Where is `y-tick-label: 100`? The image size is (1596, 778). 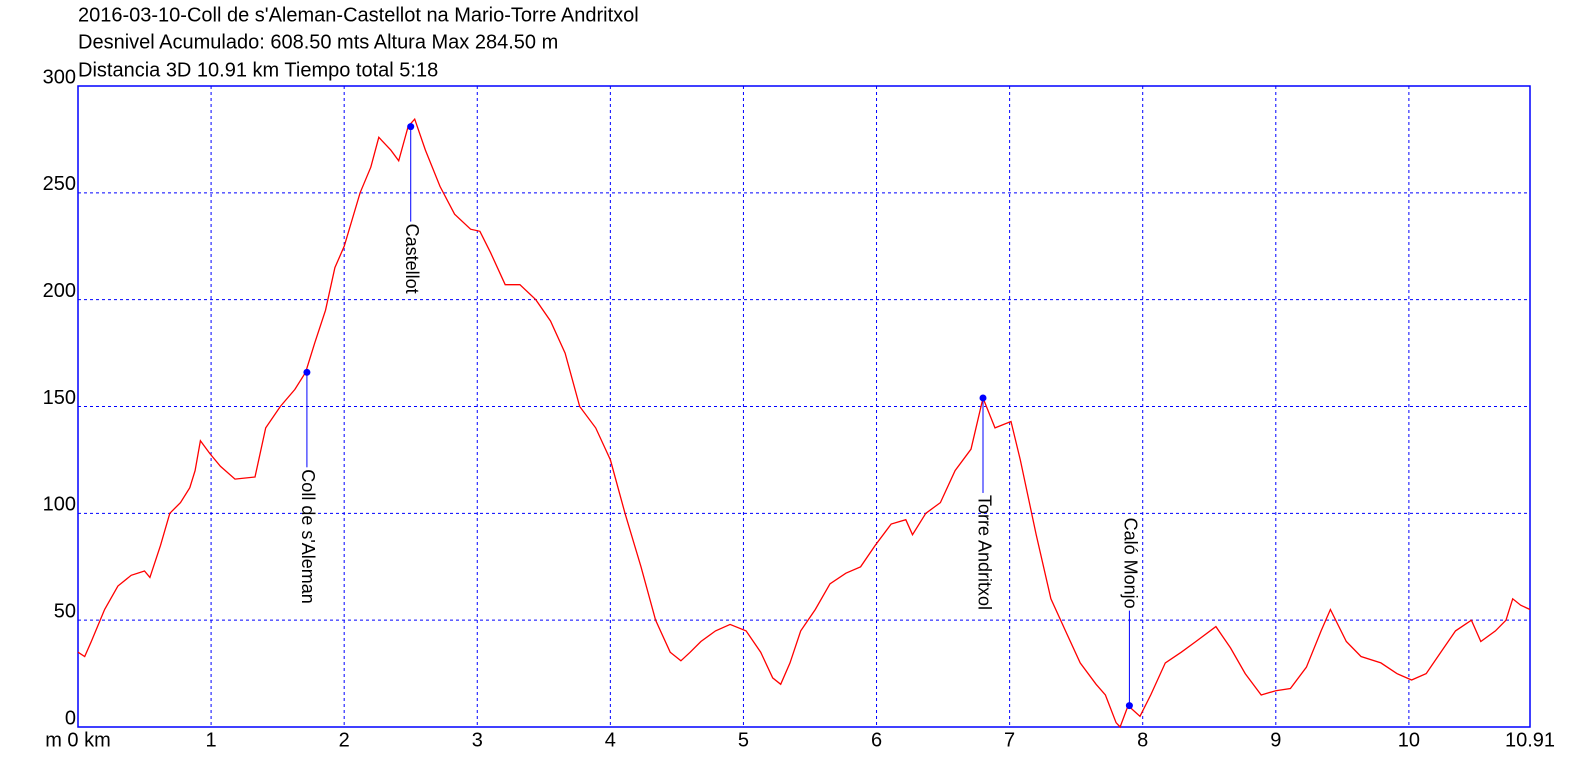
y-tick-label: 100 is located at coordinates (59, 505).